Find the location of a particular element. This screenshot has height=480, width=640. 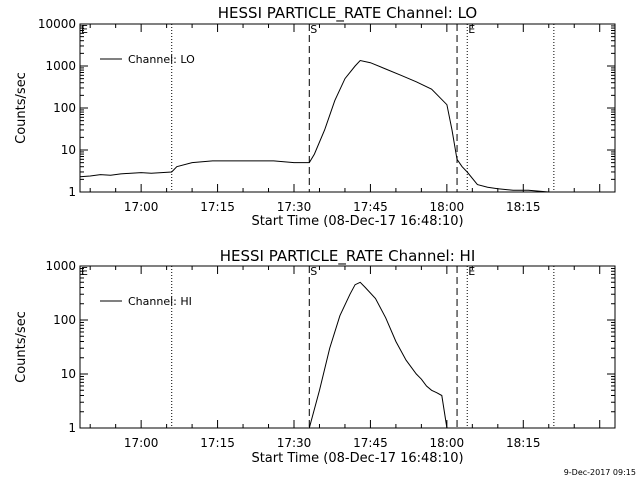

y-tick-label: 10000 is located at coordinates (57, 24).